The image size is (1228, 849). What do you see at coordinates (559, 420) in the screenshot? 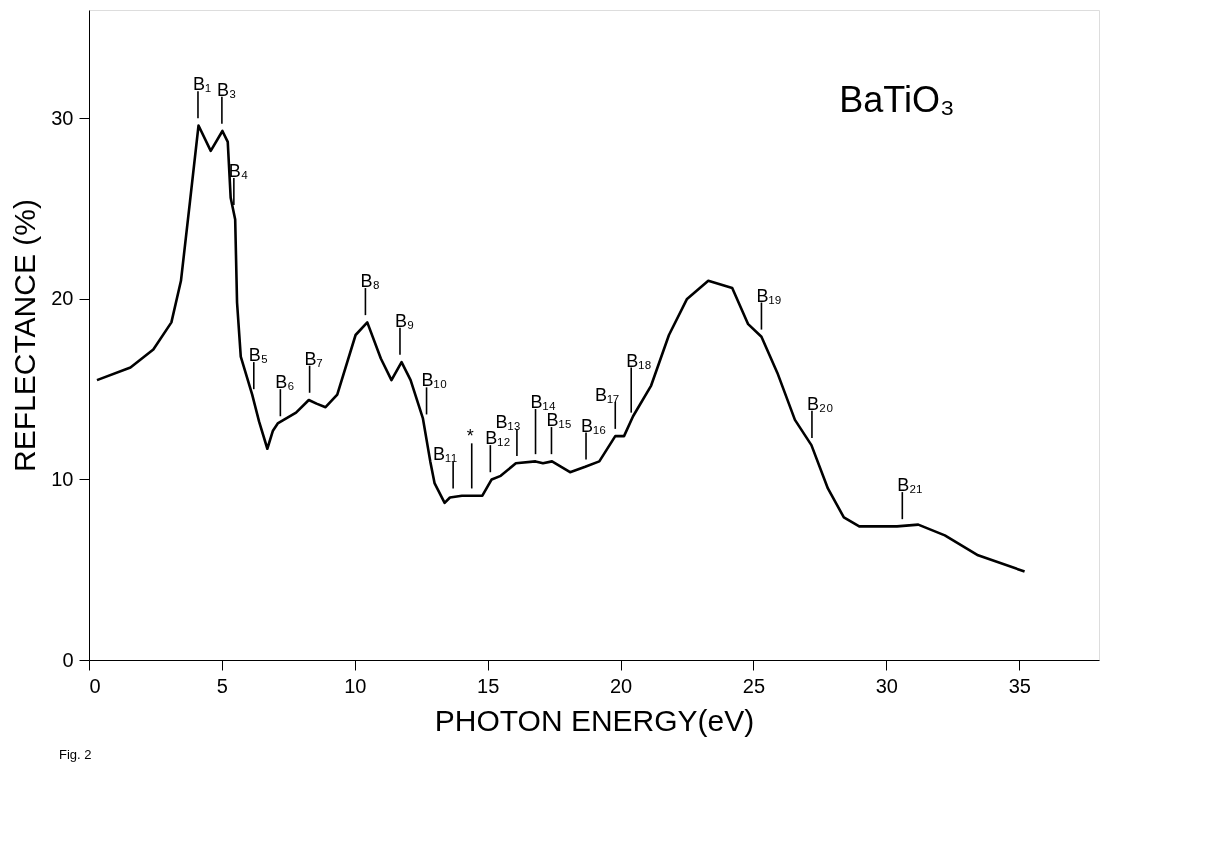
I see `annotation: B₁₅` at bounding box center [559, 420].